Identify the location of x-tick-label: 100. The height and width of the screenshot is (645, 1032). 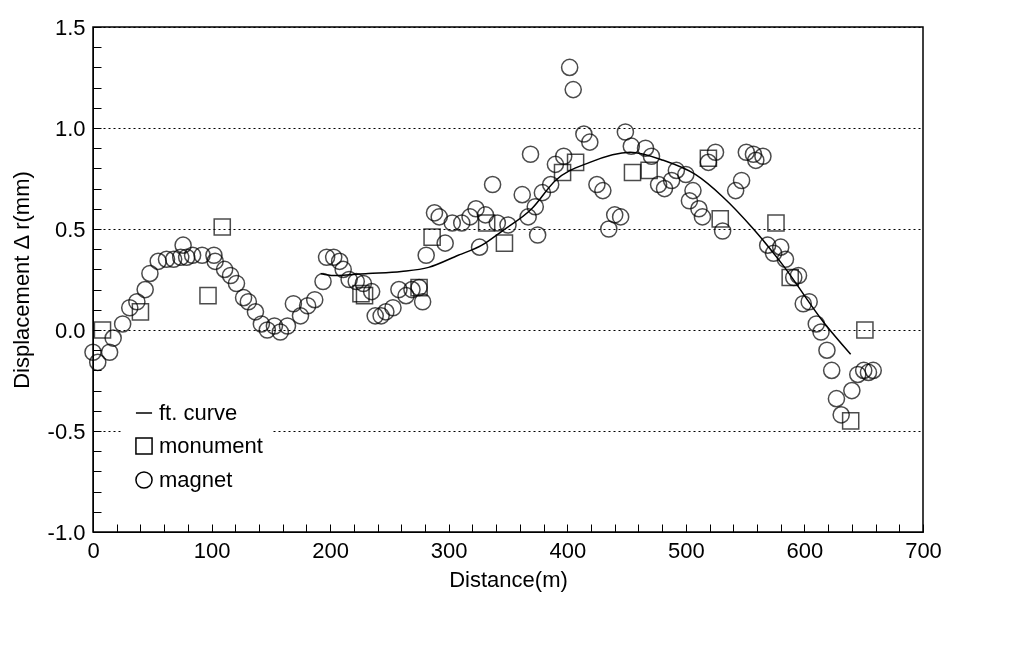
(212, 550).